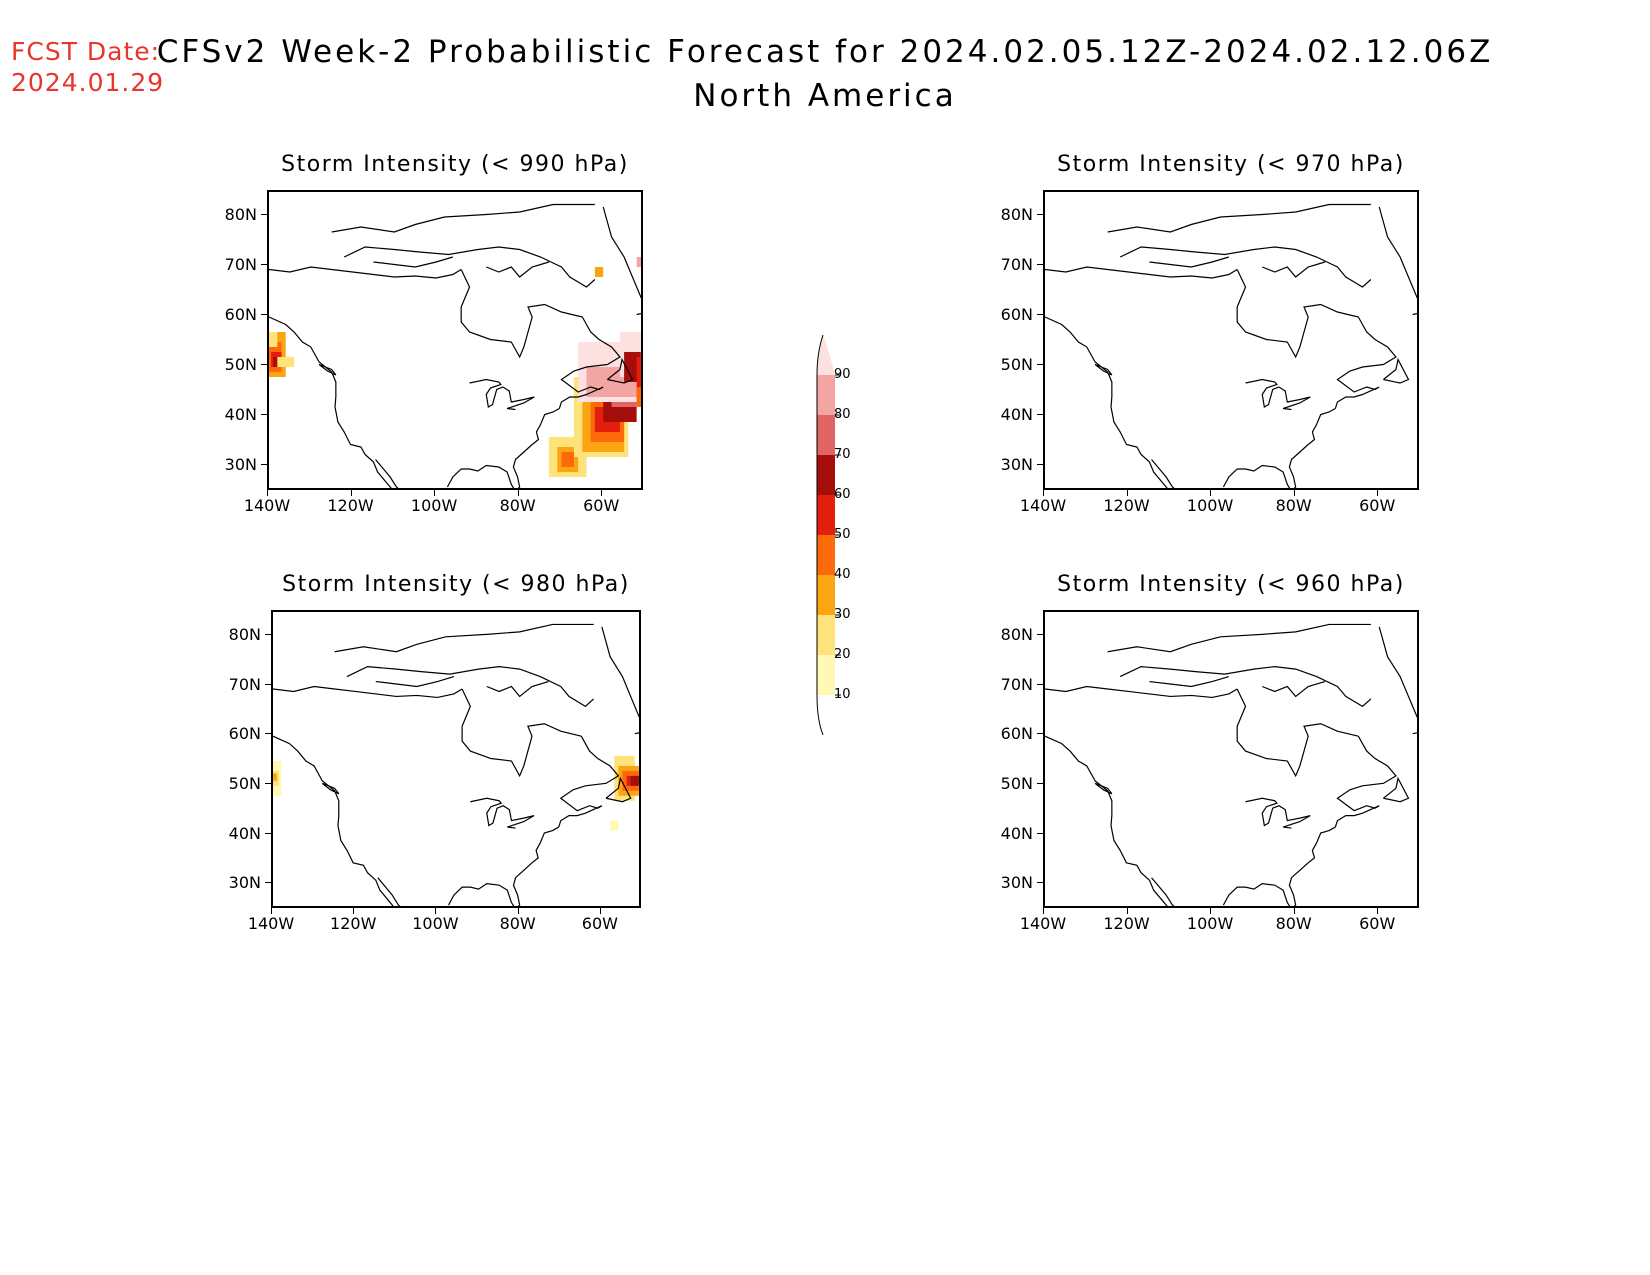 The height and width of the screenshot is (1275, 1650). What do you see at coordinates (1231, 764) in the screenshot?
I see `map-canvas` at bounding box center [1231, 764].